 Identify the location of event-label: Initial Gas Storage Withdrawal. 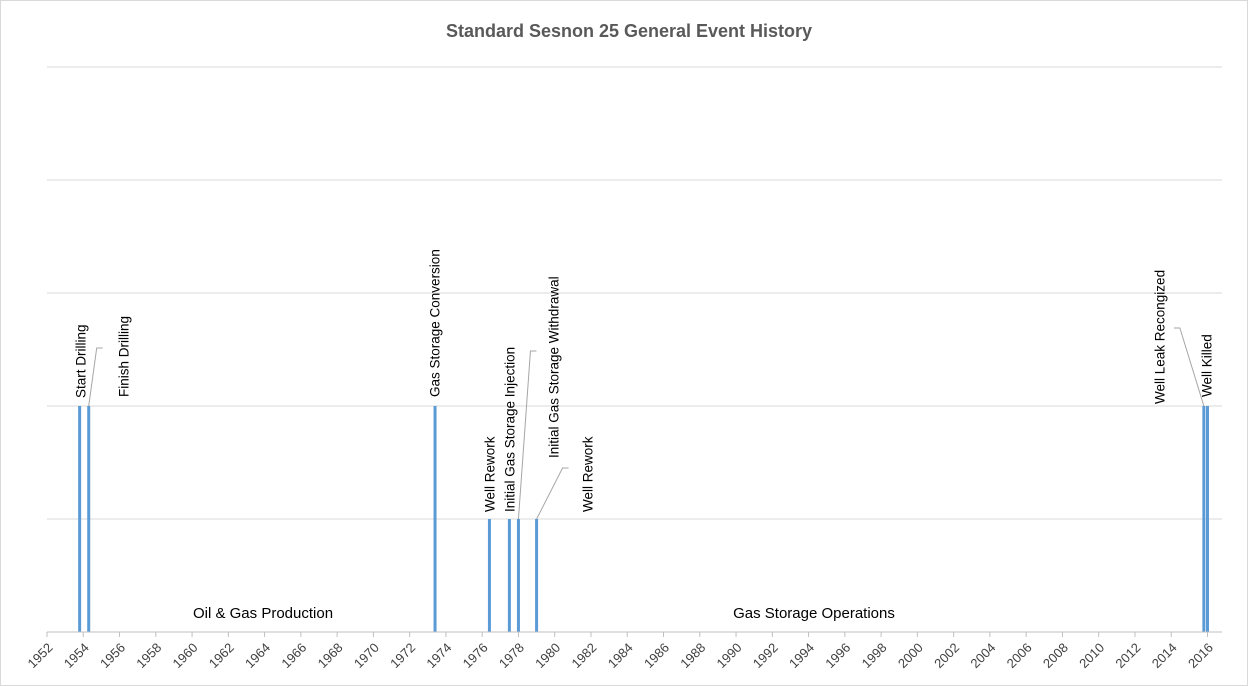
(554, 367).